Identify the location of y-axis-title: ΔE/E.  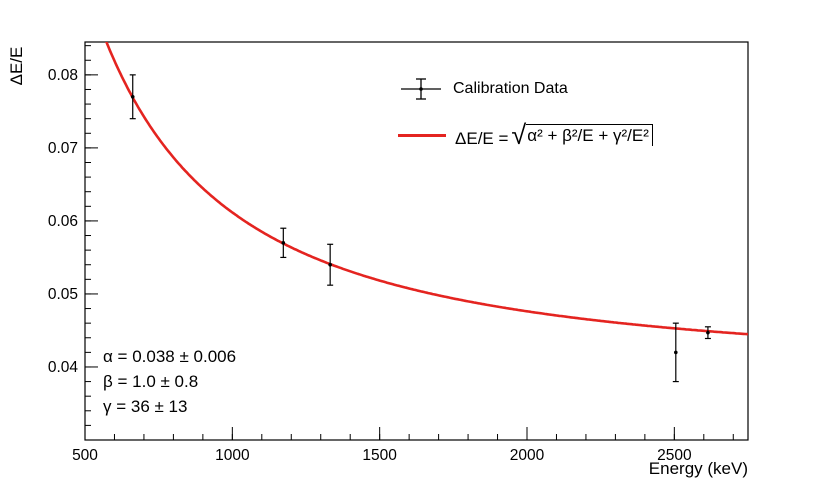
(16, 66).